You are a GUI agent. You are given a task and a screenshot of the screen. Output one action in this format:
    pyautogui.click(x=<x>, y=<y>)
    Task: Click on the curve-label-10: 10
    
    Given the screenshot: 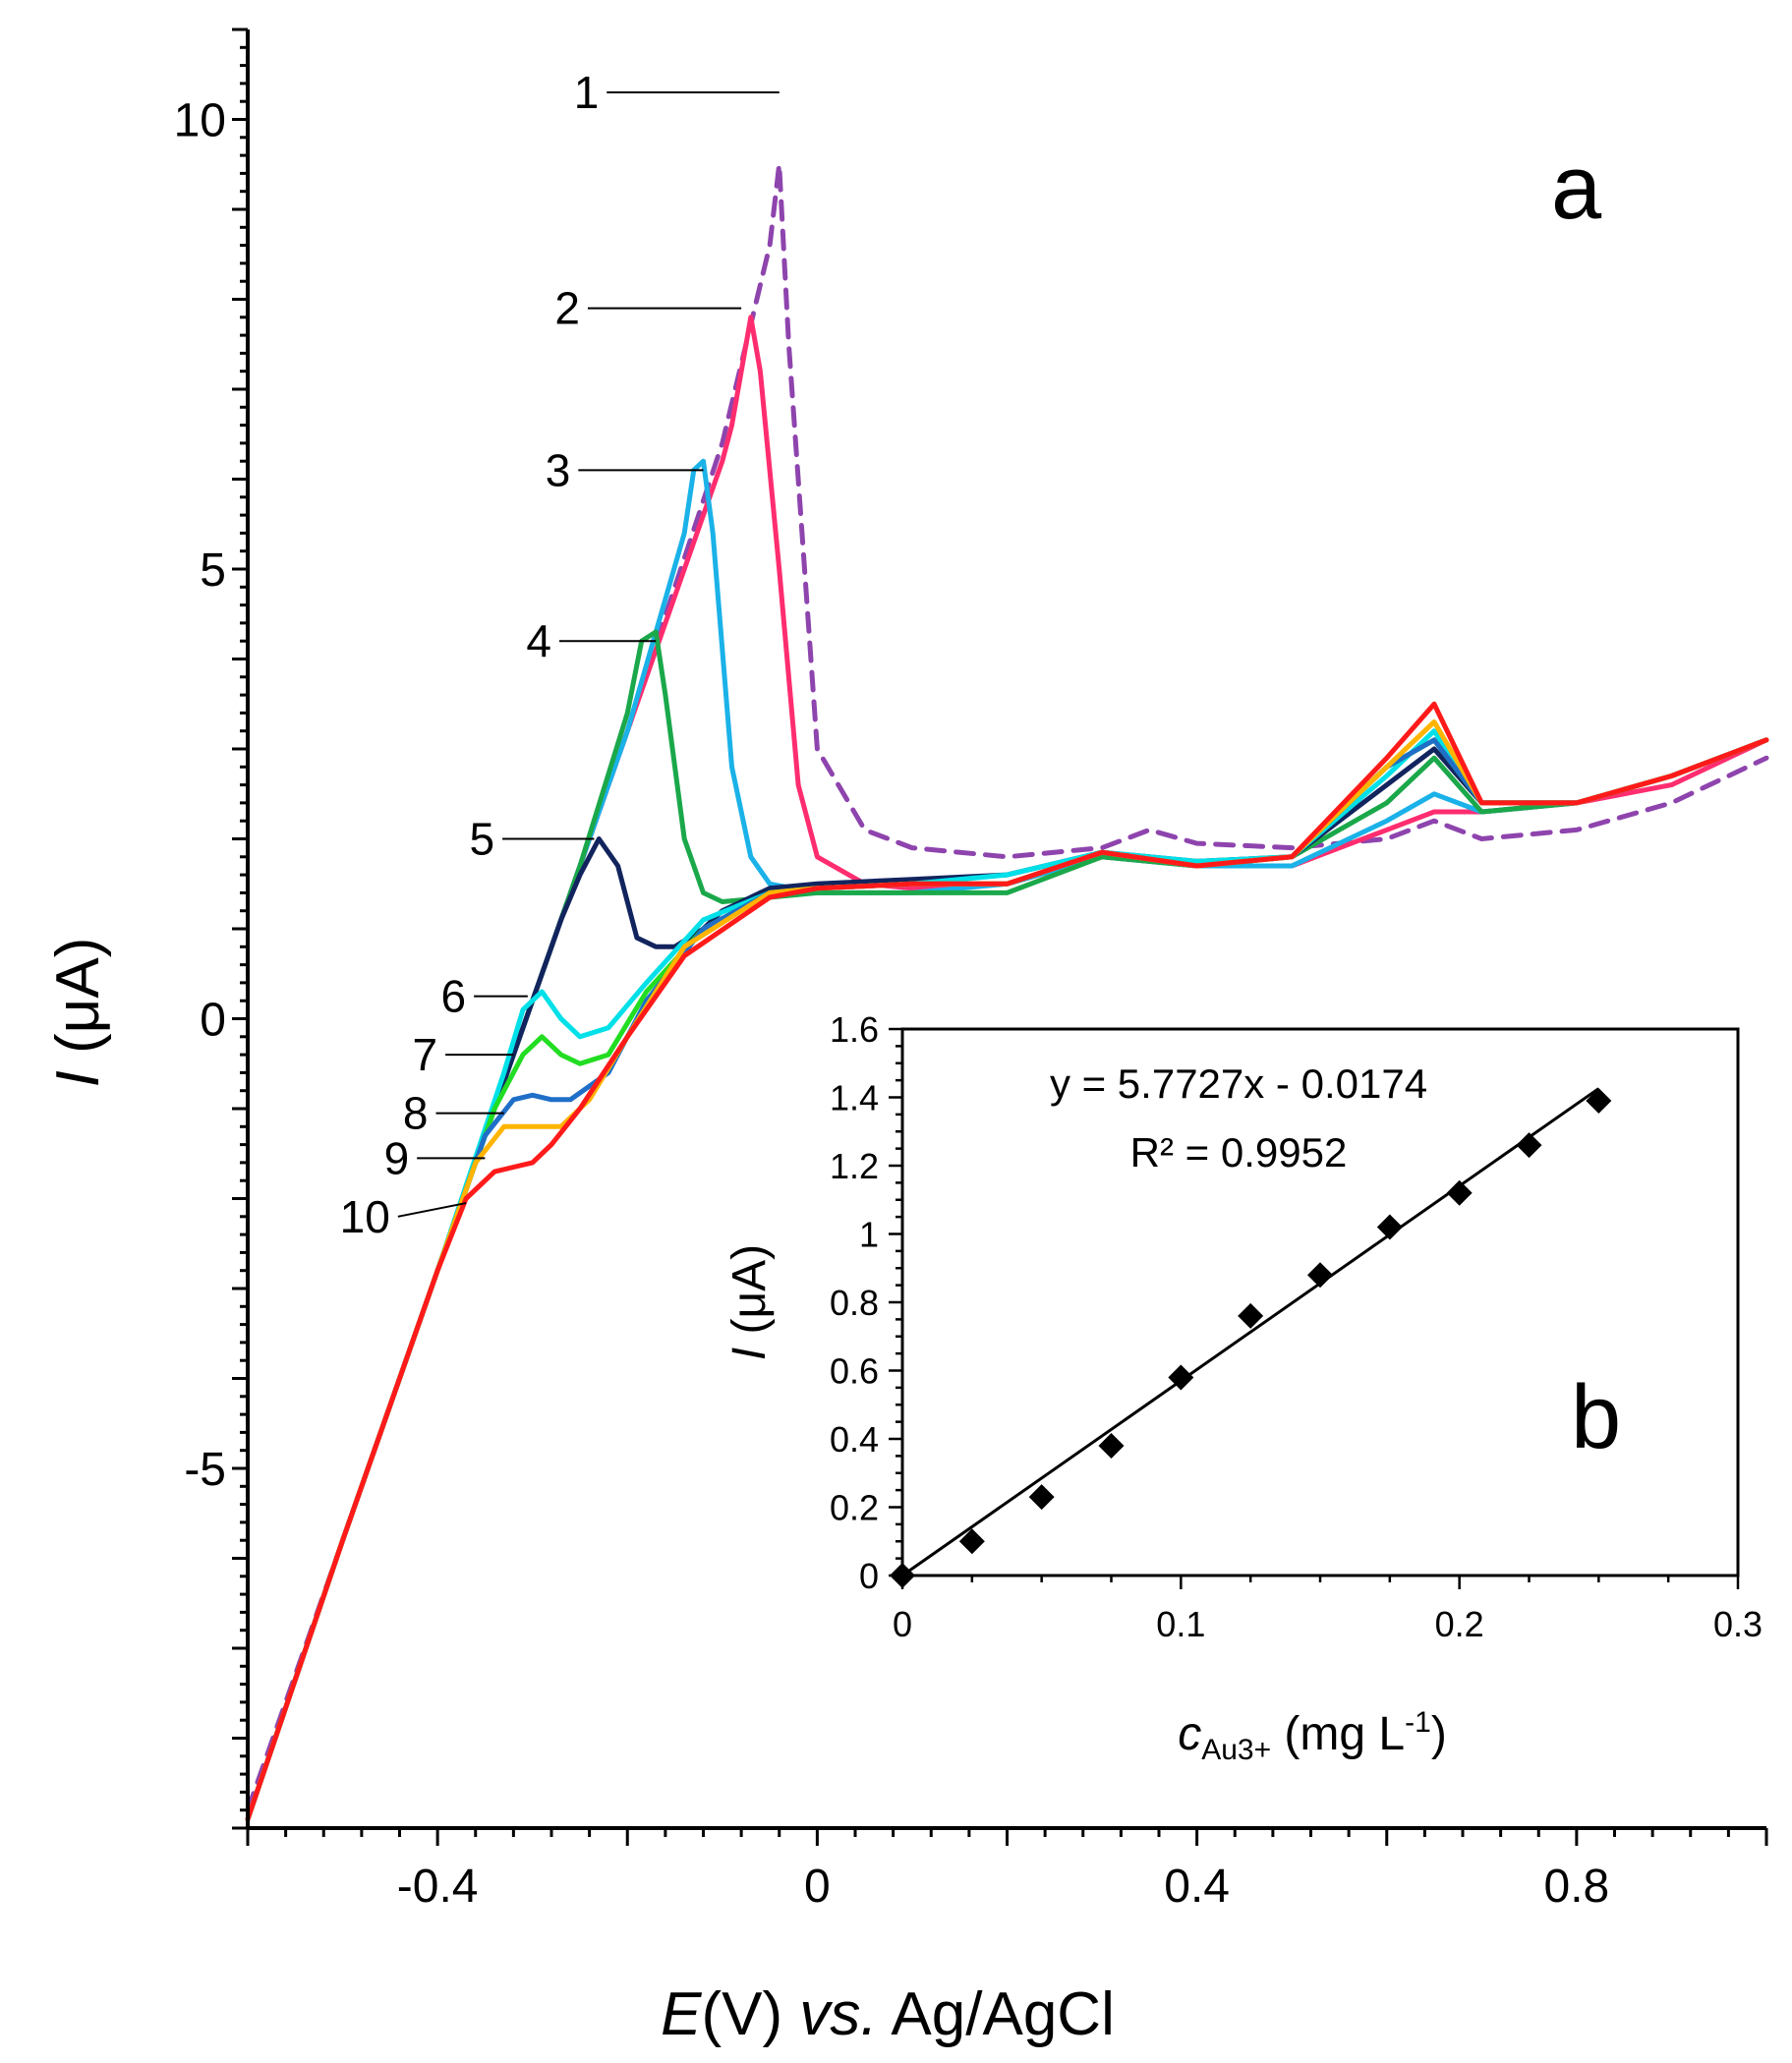 What is the action you would take?
    pyautogui.click(x=365, y=1216)
    